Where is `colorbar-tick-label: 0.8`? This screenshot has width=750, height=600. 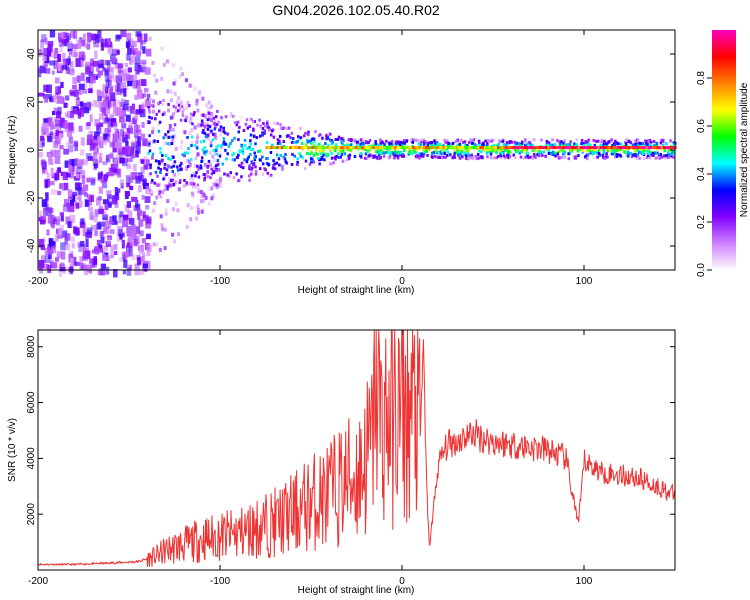 colorbar-tick-label: 0.8 is located at coordinates (701, 78).